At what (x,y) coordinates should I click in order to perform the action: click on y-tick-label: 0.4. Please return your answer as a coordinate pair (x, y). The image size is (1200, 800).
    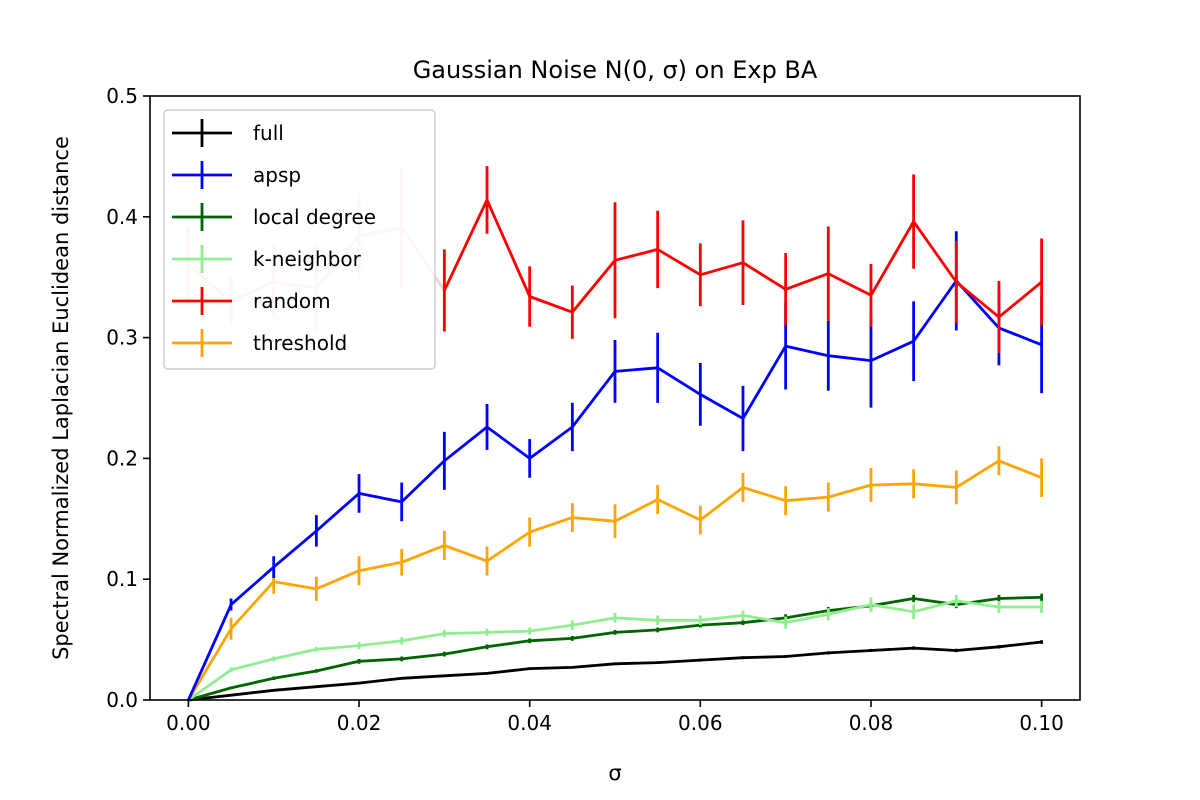
    Looking at the image, I should click on (122, 217).